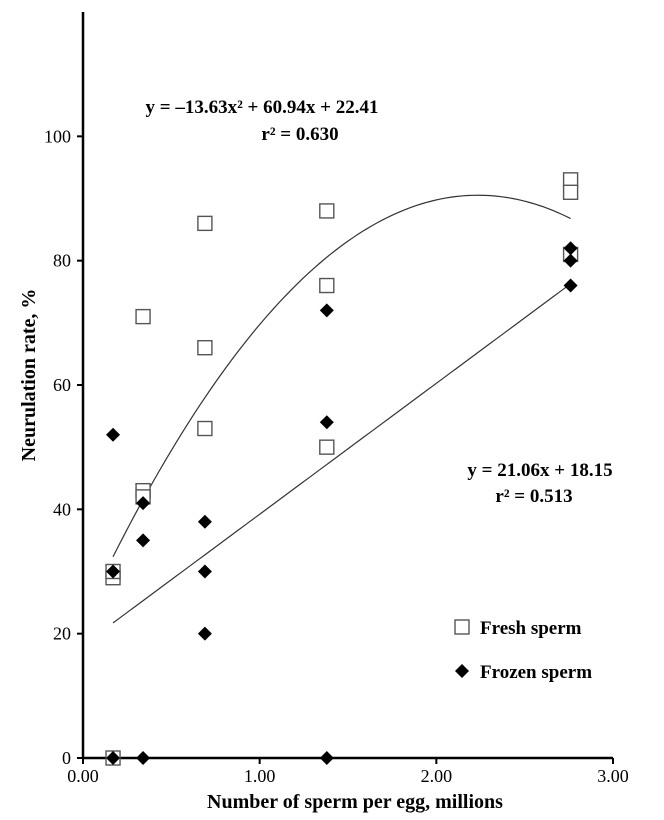 This screenshot has height=820, width=664. Describe the element at coordinates (62, 509) in the screenshot. I see `y-tick-label: 40` at that location.